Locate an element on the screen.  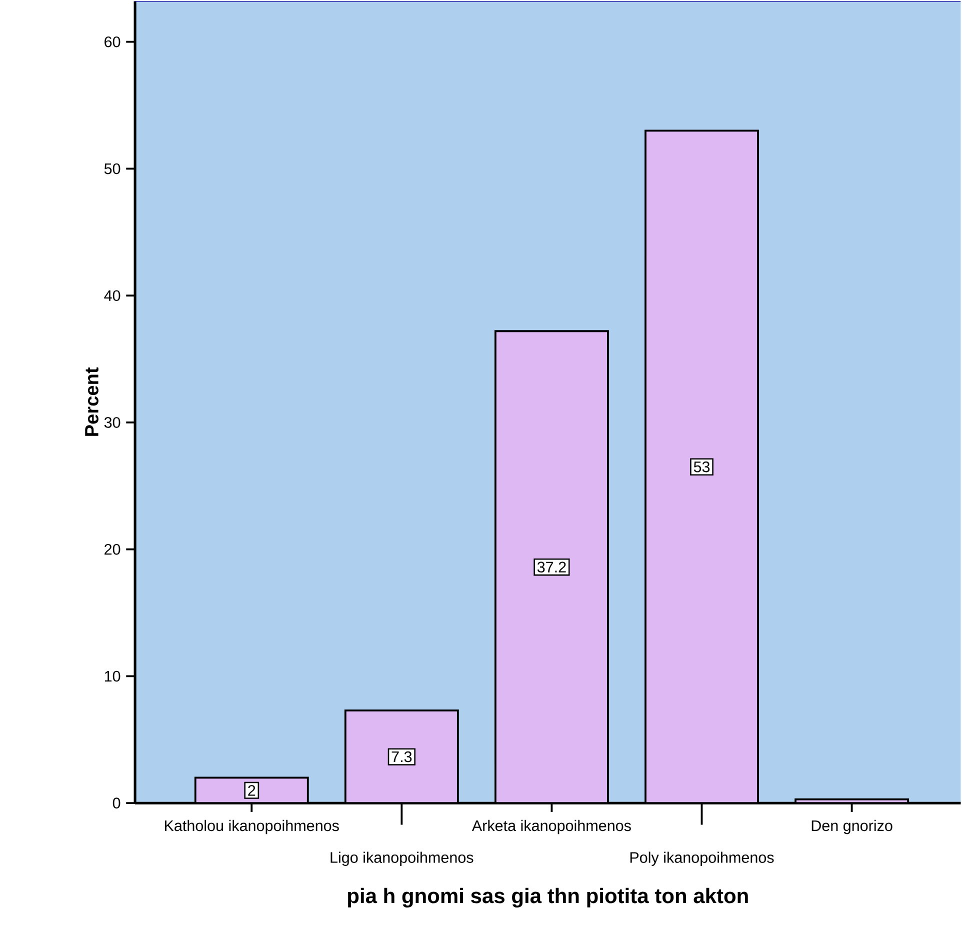
x-tick-label: Katholou ikanopoihmenos is located at coordinates (252, 827).